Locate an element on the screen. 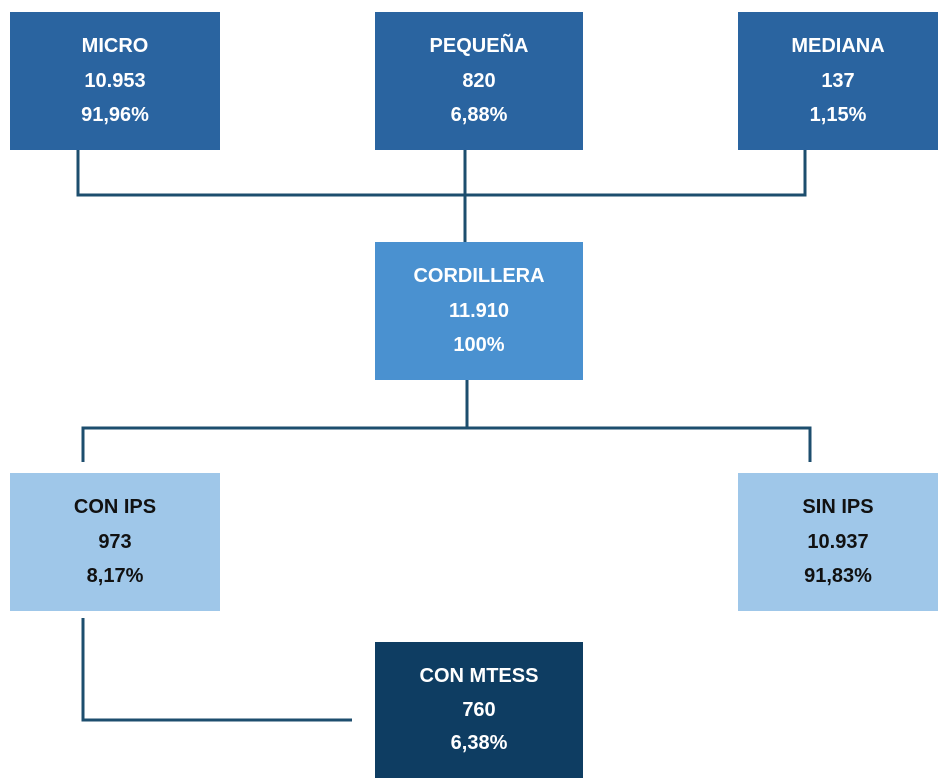 The image size is (938, 778). node-label: CON IPS is located at coordinates (115, 507).